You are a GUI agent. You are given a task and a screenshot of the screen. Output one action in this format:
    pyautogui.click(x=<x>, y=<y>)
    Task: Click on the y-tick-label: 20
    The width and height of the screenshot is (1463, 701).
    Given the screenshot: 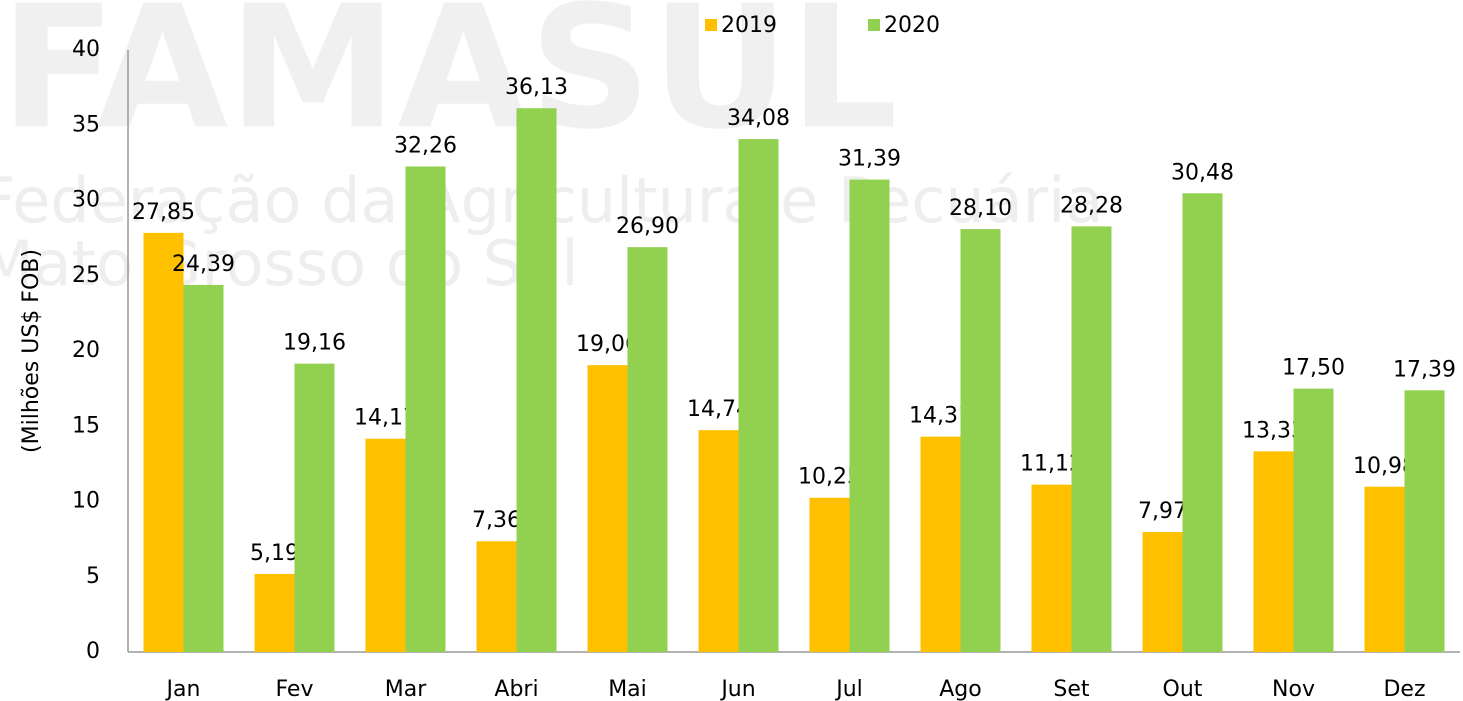 What is the action you would take?
    pyautogui.click(x=86, y=350)
    